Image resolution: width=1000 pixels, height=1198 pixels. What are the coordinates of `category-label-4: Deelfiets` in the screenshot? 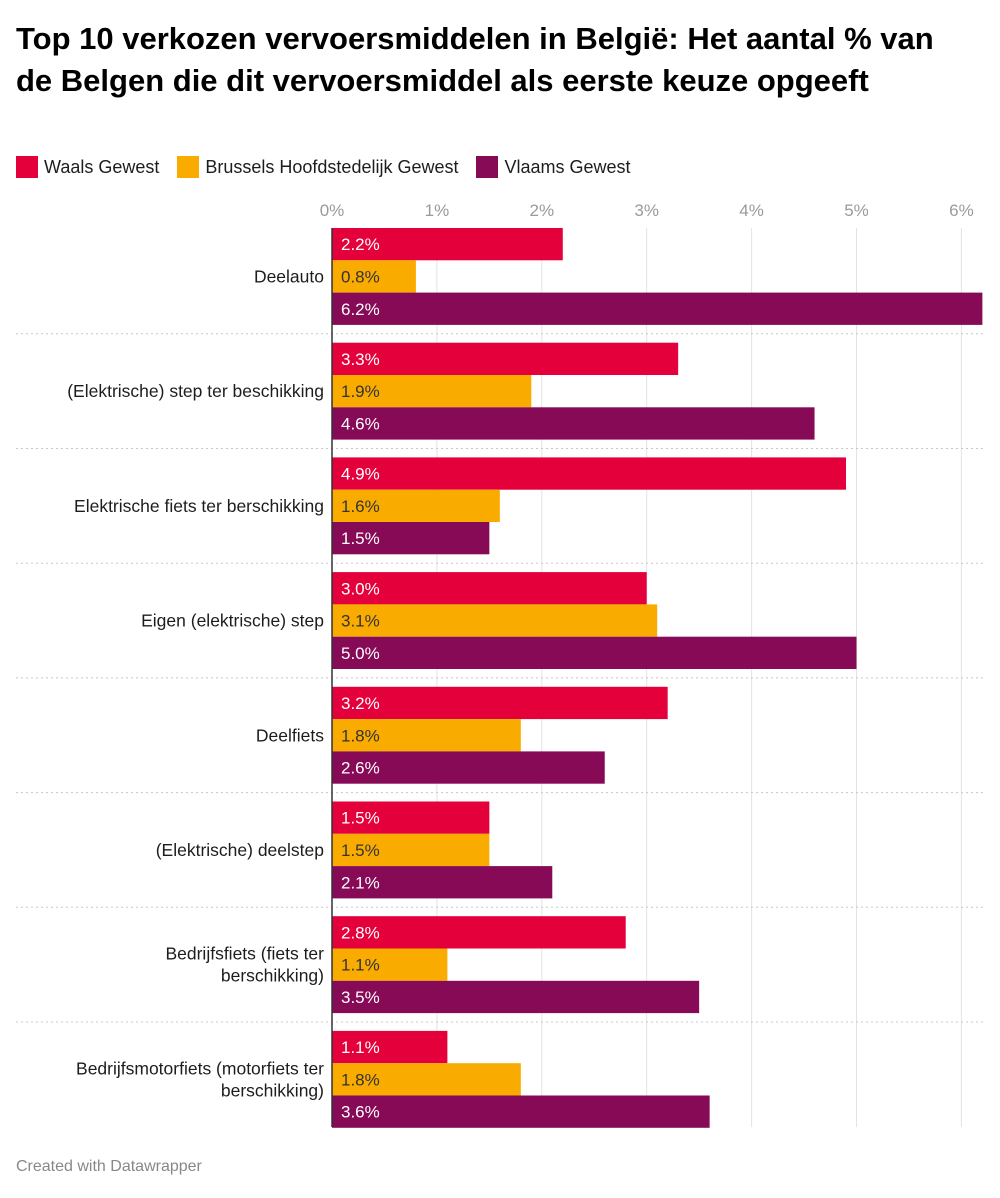 It's located at (290, 735).